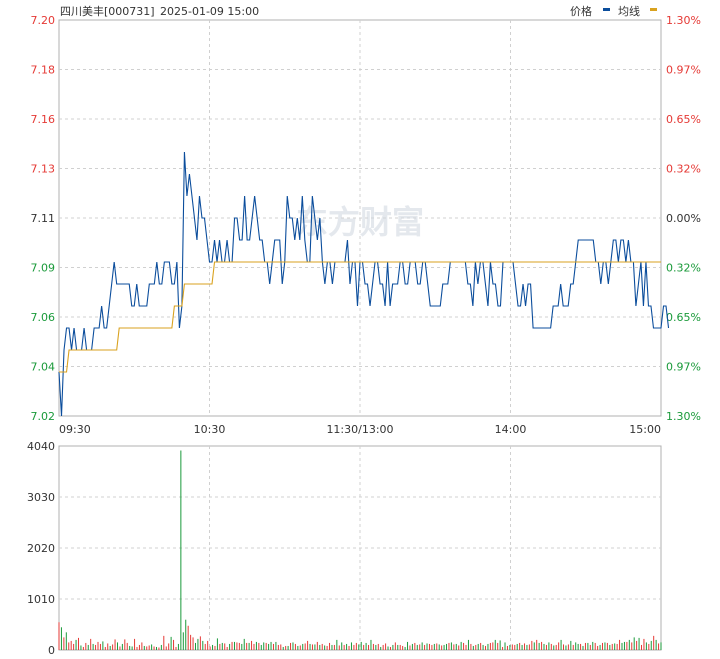  I want to click on legend-price-label: 价格, so click(581, 11).